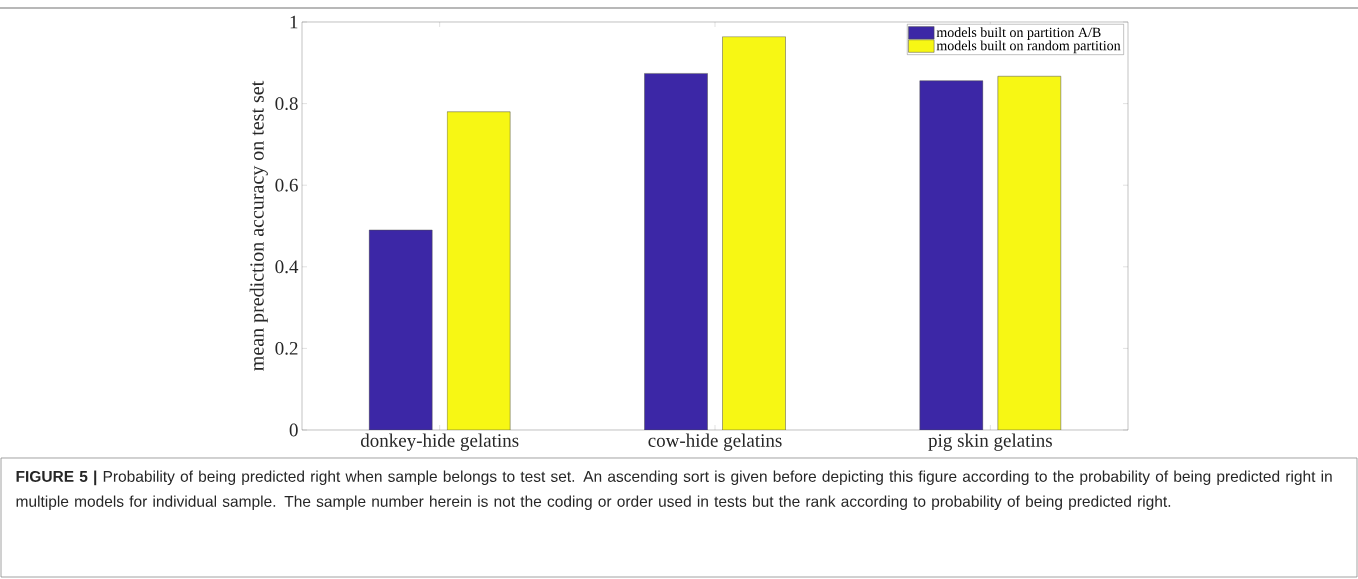 This screenshot has height=579, width=1358. What do you see at coordinates (287, 267) in the screenshot?
I see `y-tick-label: 0.4` at bounding box center [287, 267].